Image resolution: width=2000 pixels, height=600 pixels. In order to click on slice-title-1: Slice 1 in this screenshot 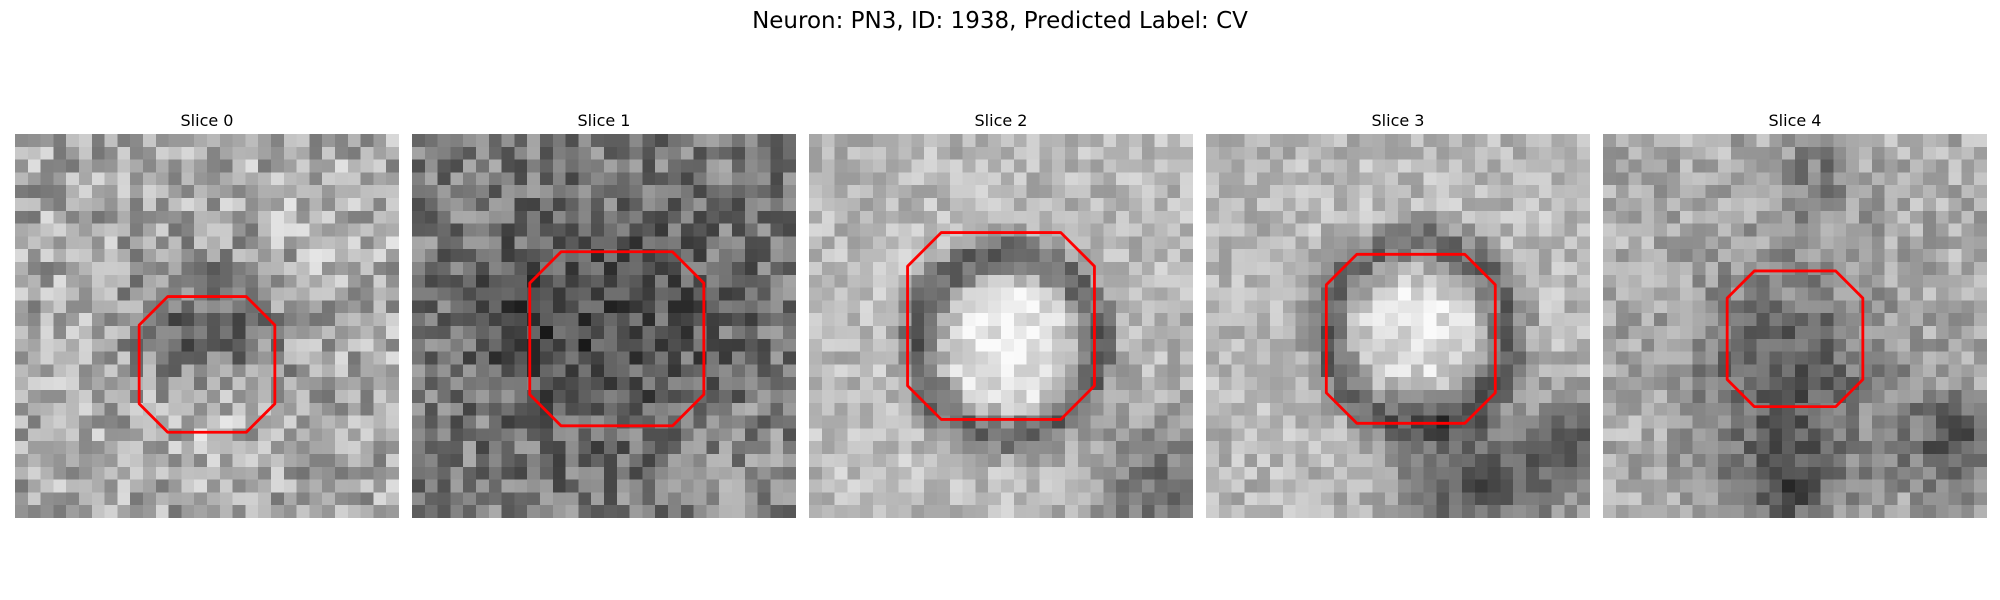, I will do `click(604, 120)`.